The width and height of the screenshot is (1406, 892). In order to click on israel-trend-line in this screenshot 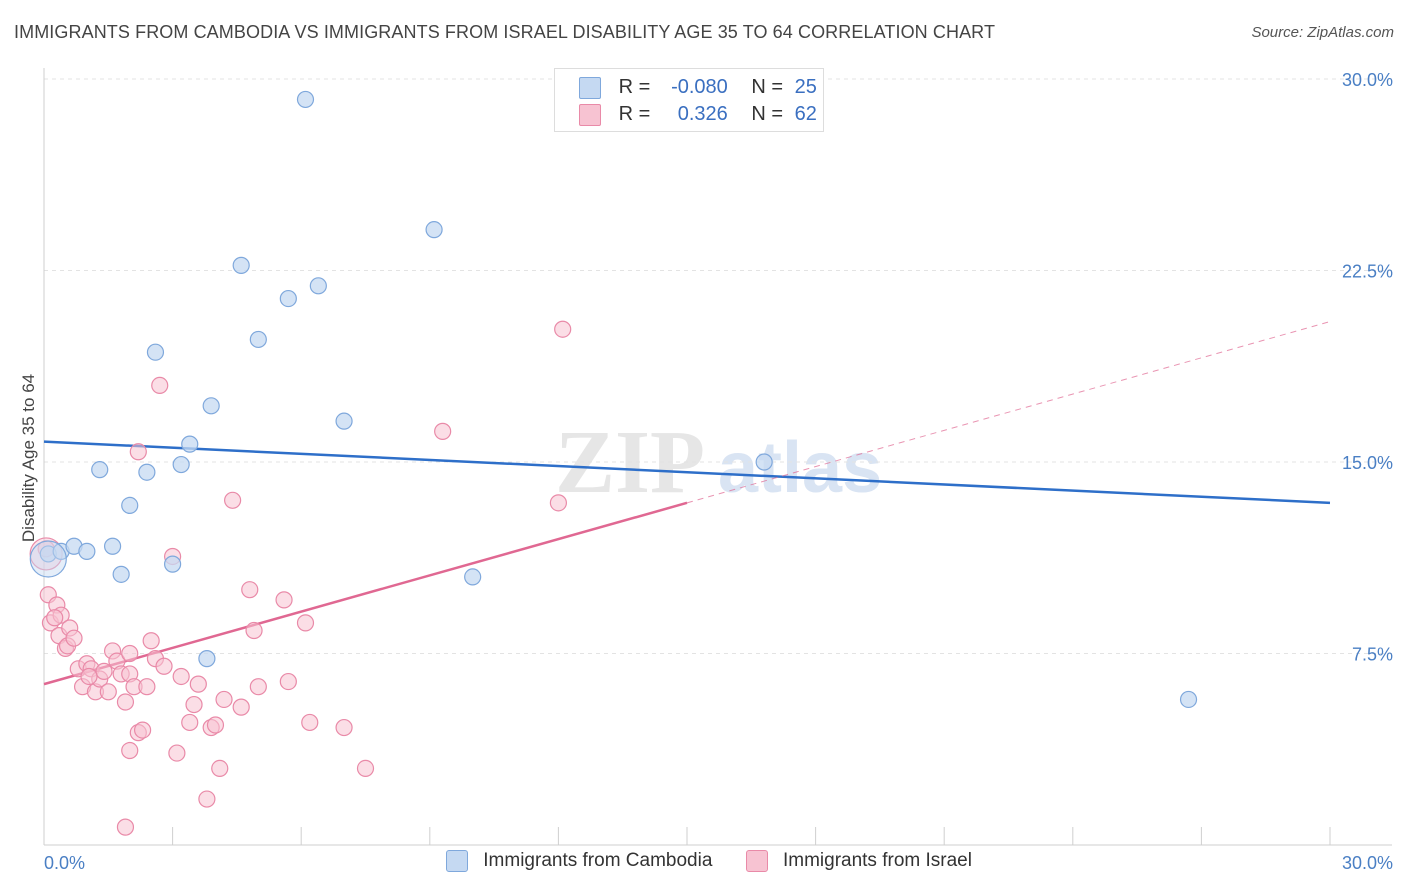, I will do `click(365, 593)`.